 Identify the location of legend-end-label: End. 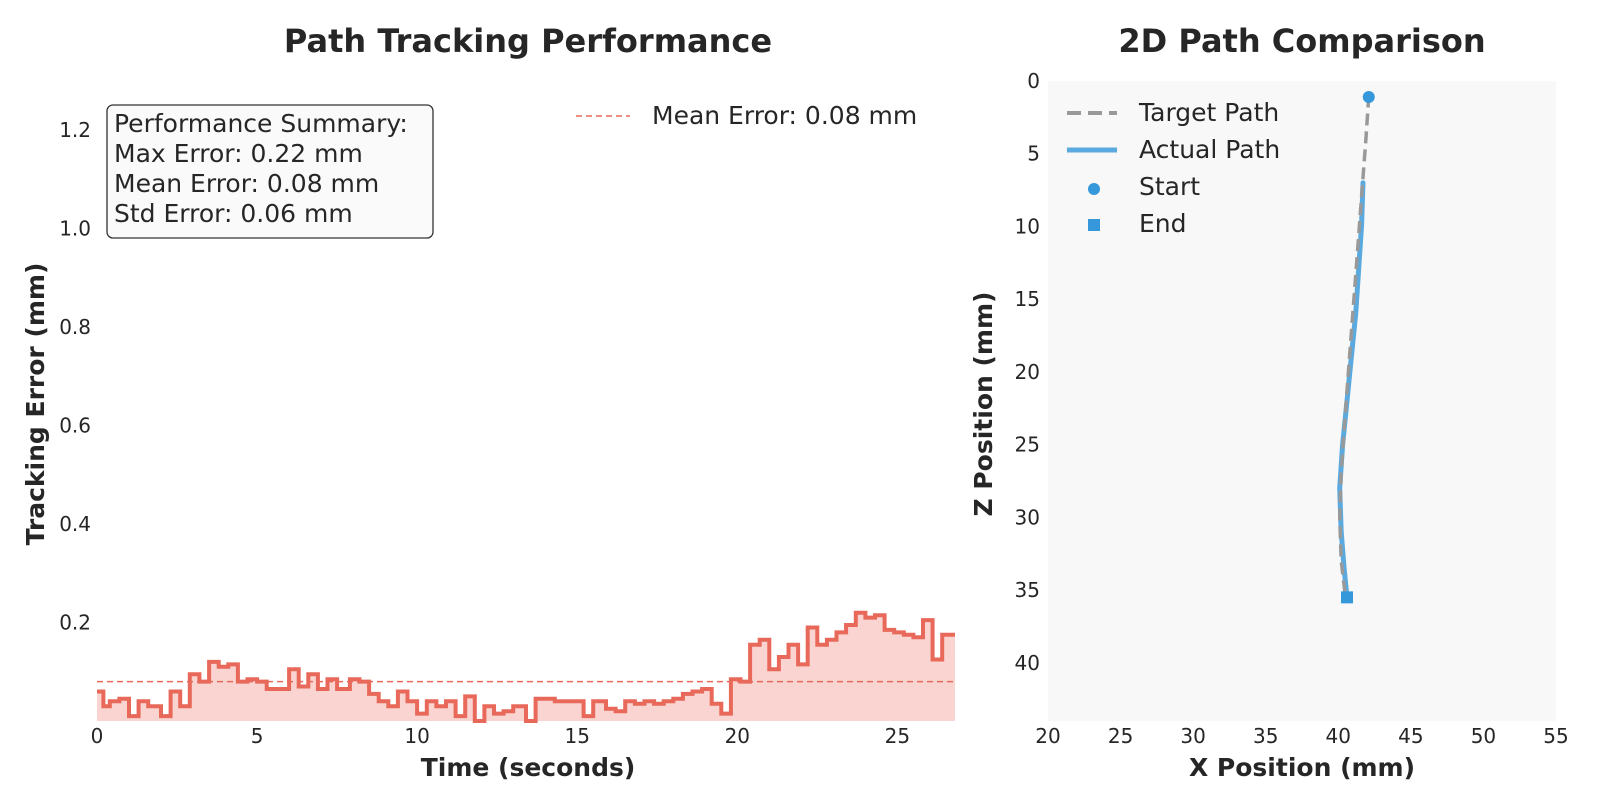
(1163, 223).